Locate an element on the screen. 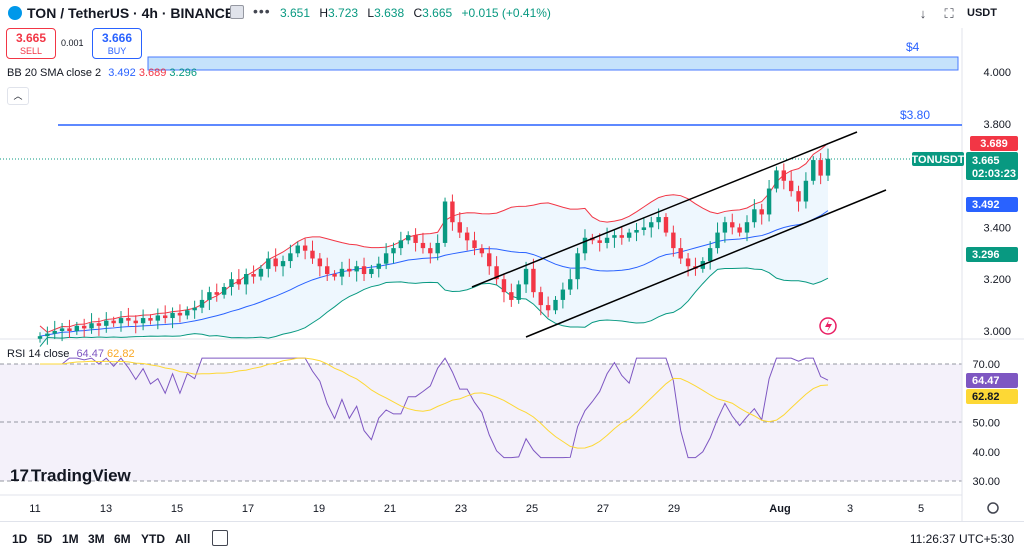  time-tick-label: Aug is located at coordinates (779, 509).